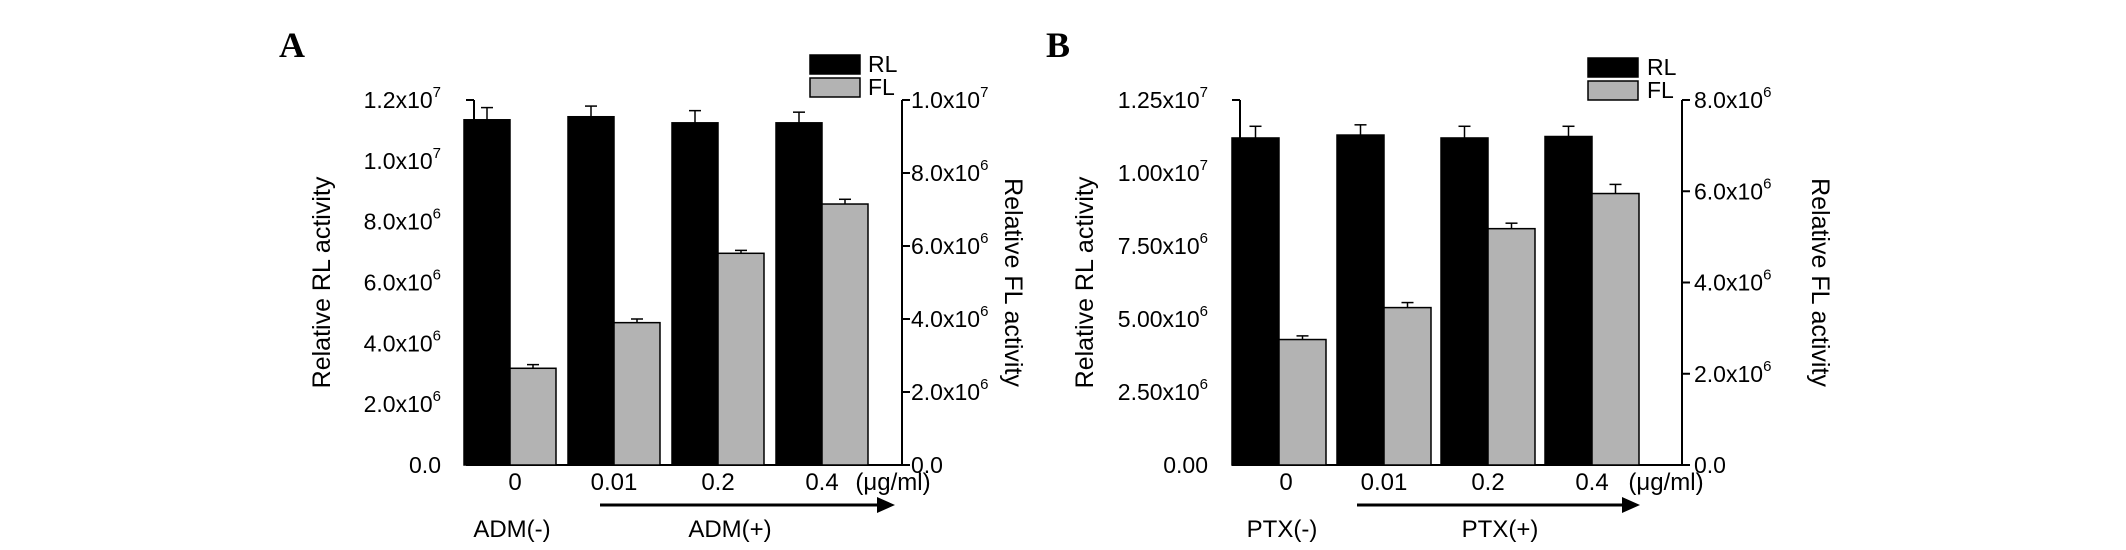 The width and height of the screenshot is (2126, 550). What do you see at coordinates (402, 341) in the screenshot?
I see `y-tick-label-left: 4.0x10⁶` at bounding box center [402, 341].